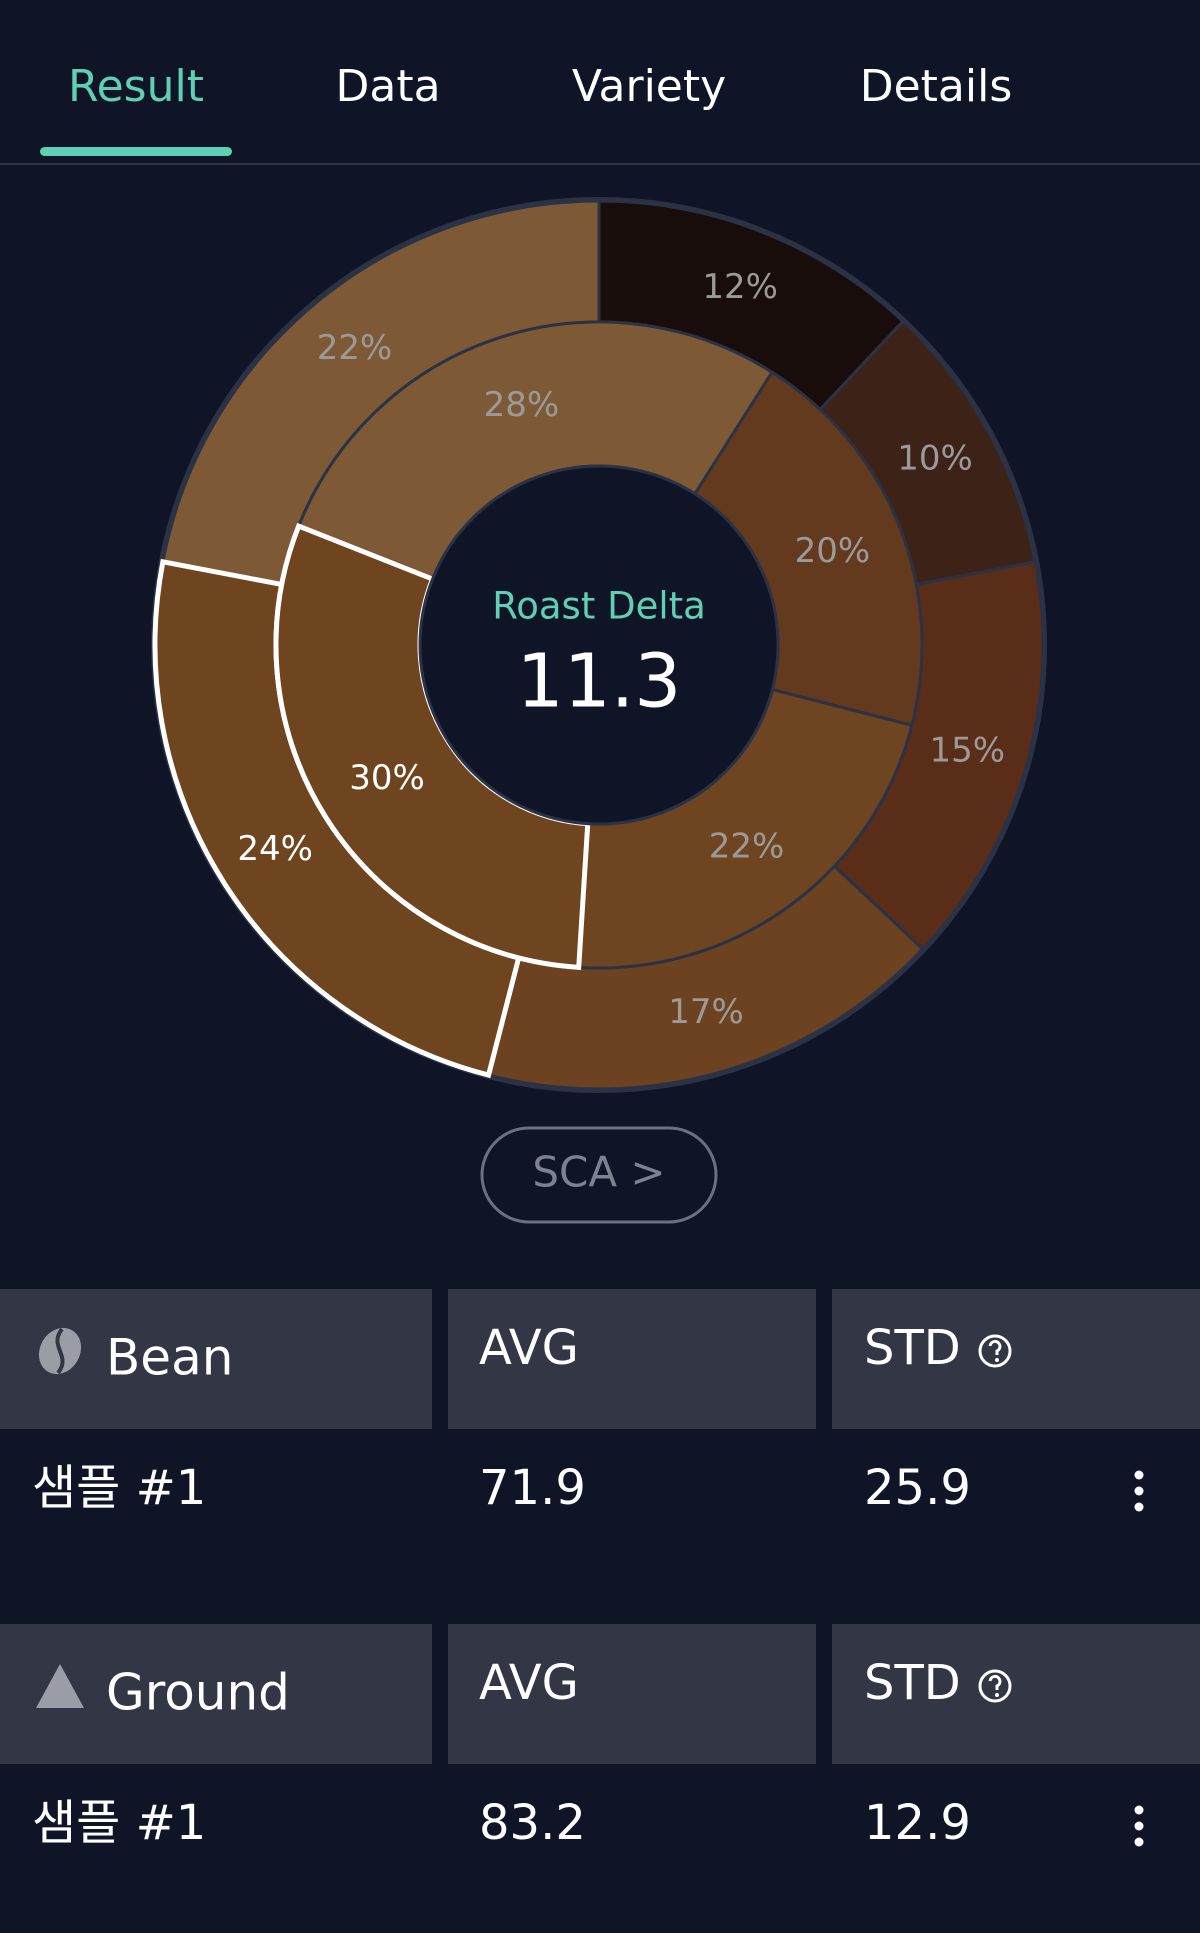  I want to click on row-std: 12.9, so click(917, 1823).